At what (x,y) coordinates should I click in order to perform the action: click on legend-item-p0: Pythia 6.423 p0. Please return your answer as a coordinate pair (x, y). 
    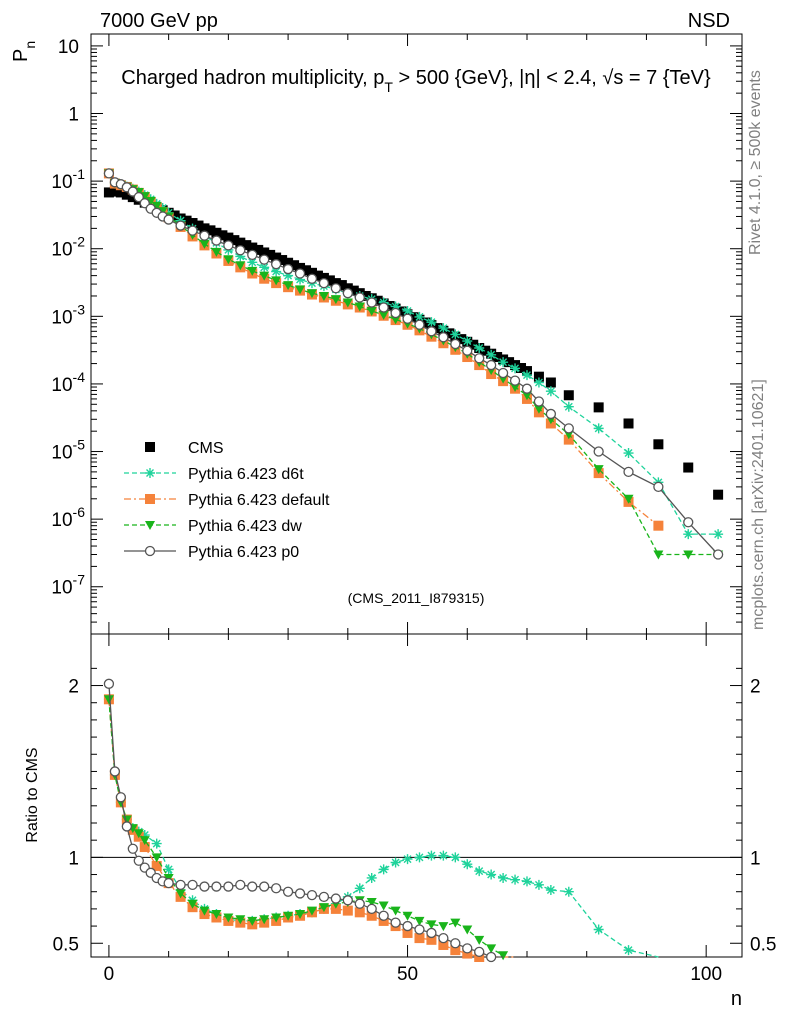
    Looking at the image, I should click on (211, 552).